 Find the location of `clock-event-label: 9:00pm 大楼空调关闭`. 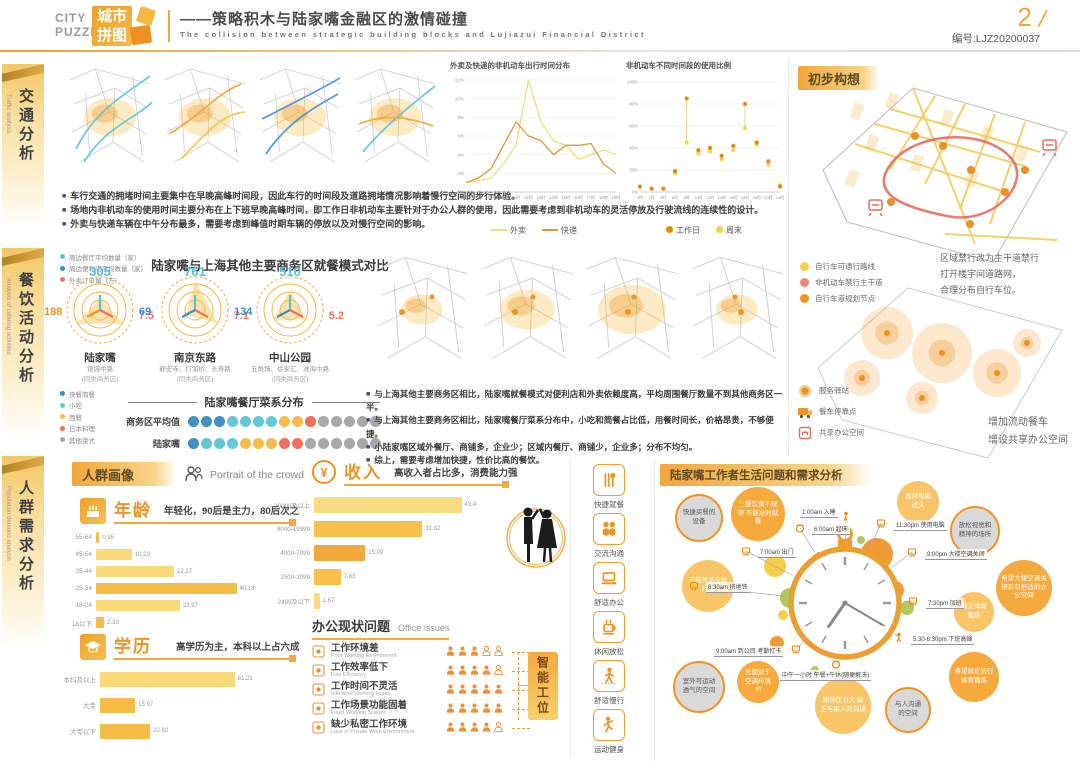

clock-event-label: 9:00pm 大楼空调关闭 is located at coordinates (956, 554).